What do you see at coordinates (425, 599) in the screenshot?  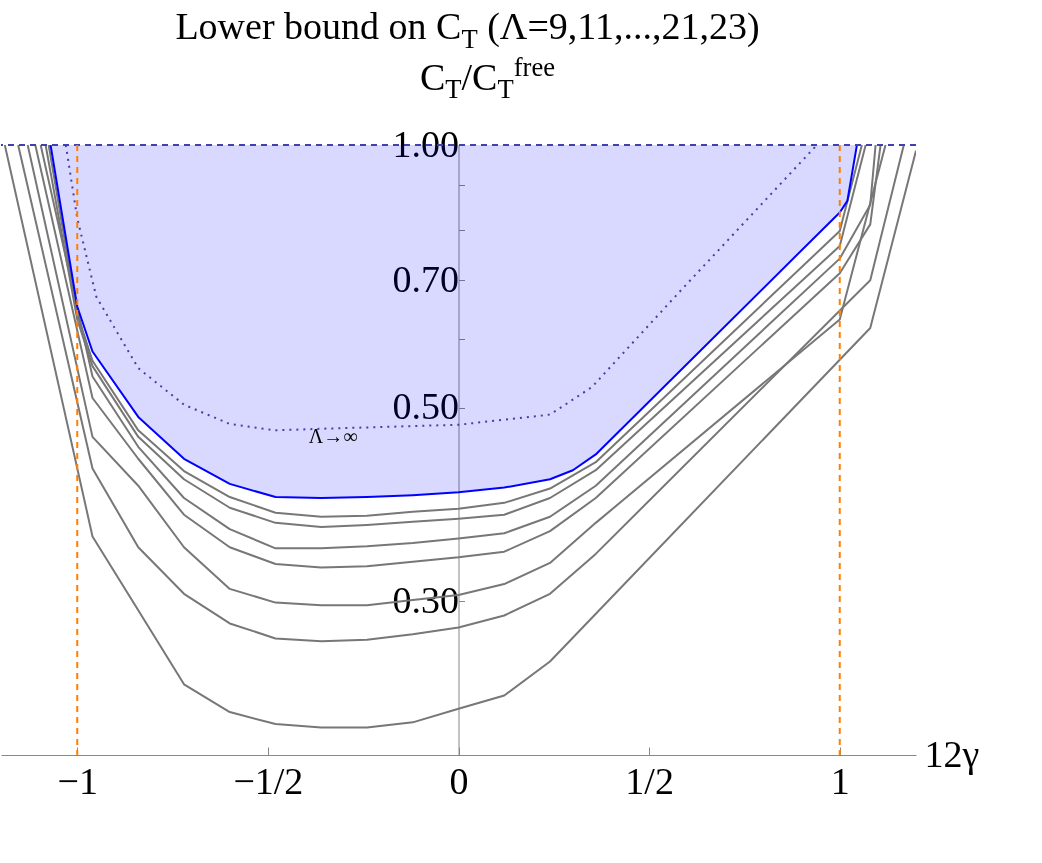 I see `y-tick-label: 0.30` at bounding box center [425, 599].